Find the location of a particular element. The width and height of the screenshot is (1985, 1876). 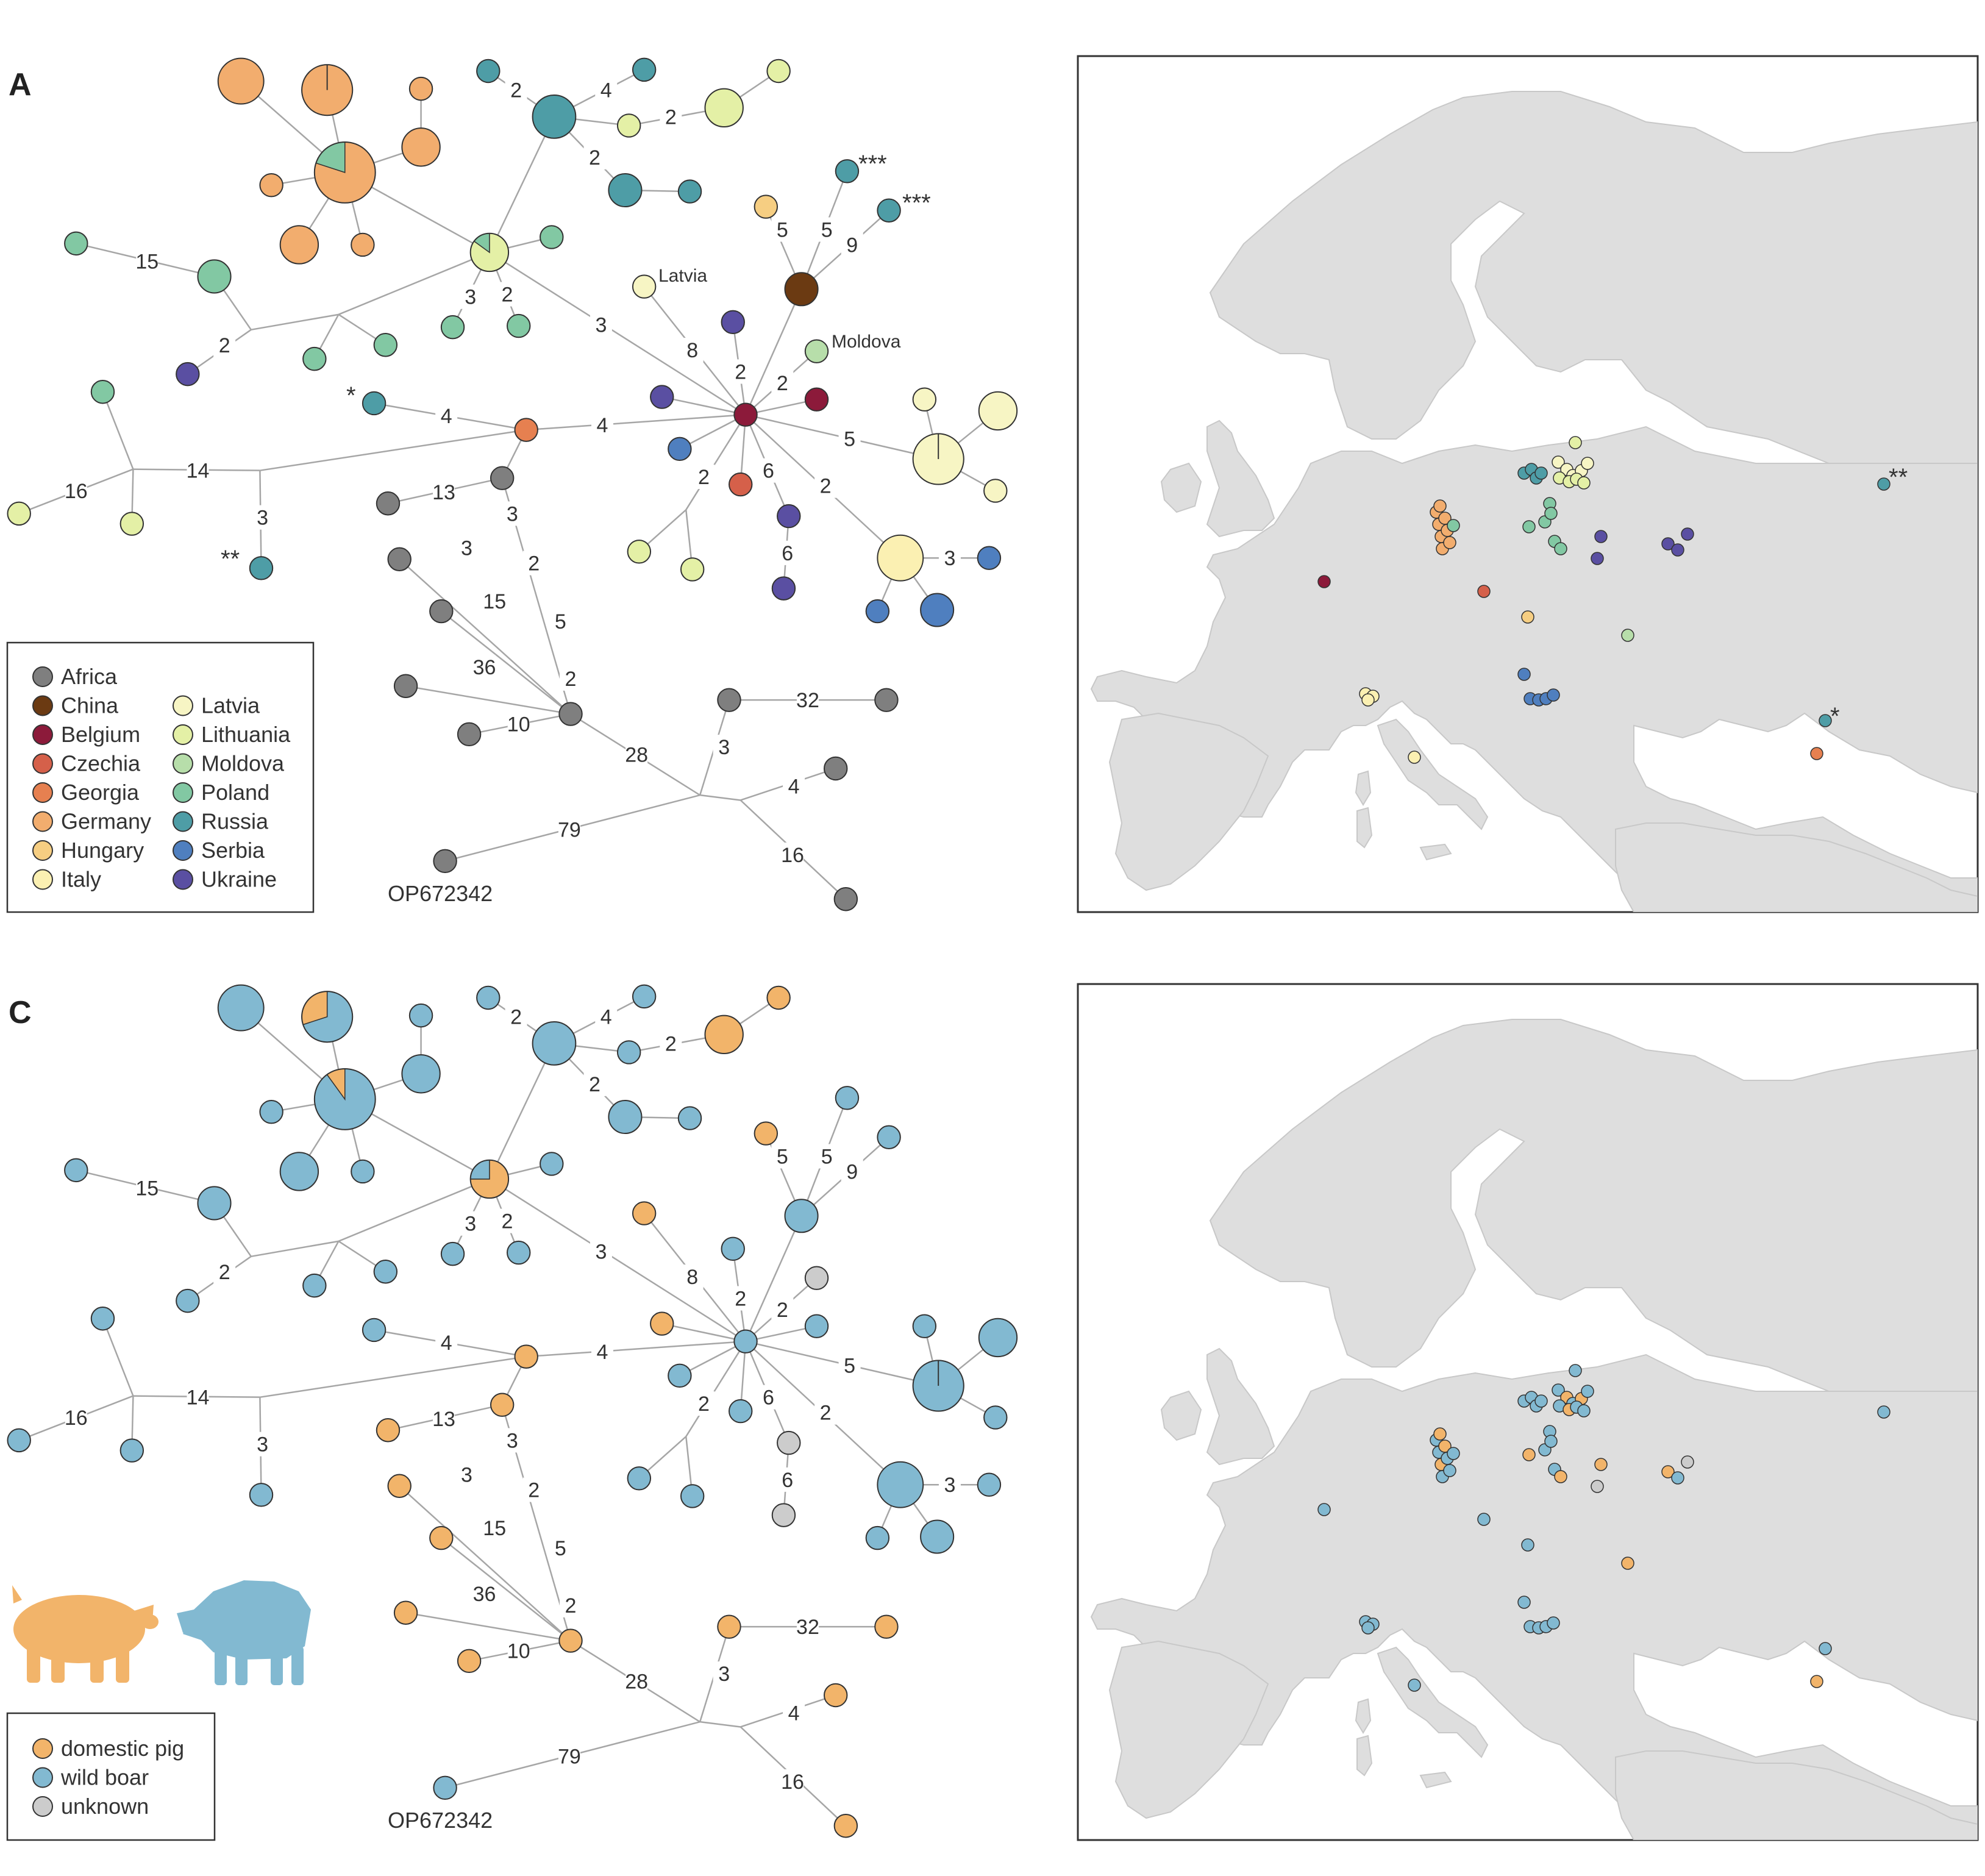

legend-item-country: Serbia is located at coordinates (219, 850).